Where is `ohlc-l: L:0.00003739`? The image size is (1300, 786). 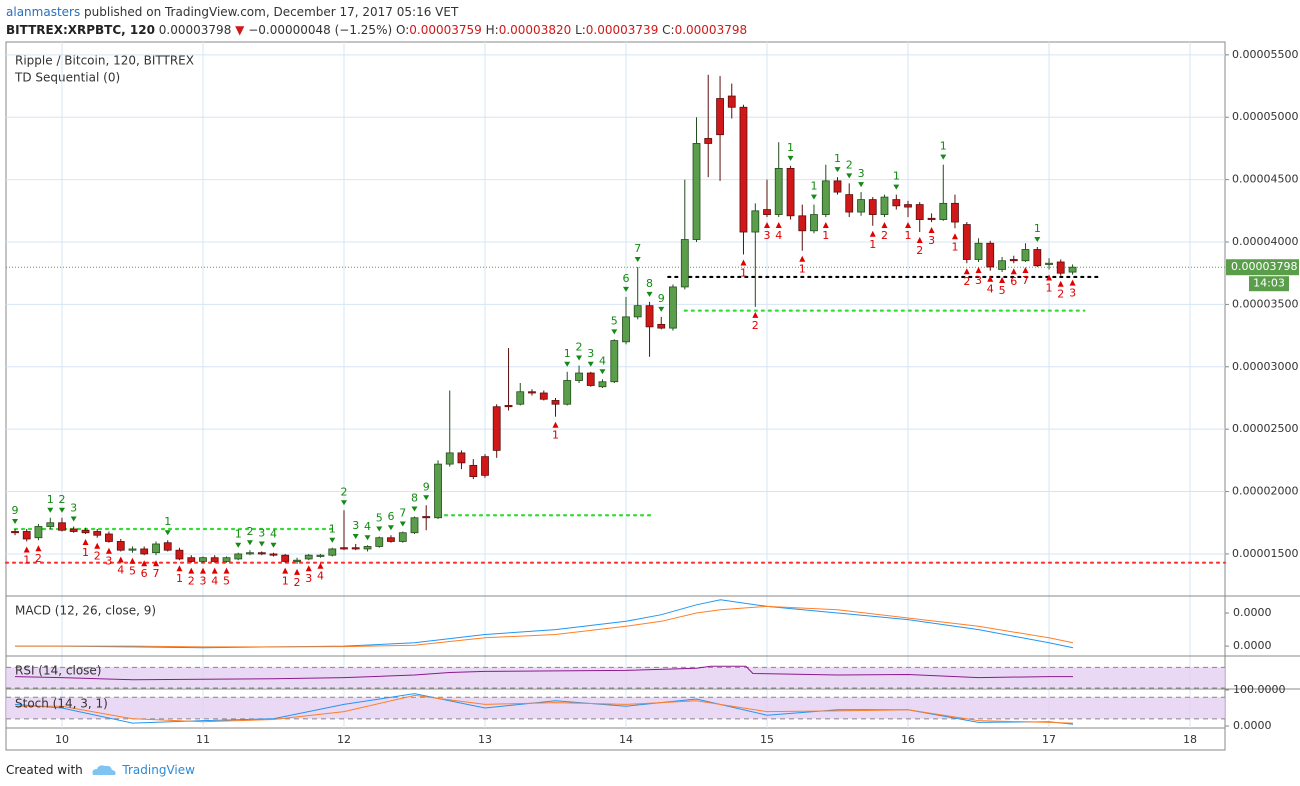 ohlc-l: L:0.00003739 is located at coordinates (616, 30).